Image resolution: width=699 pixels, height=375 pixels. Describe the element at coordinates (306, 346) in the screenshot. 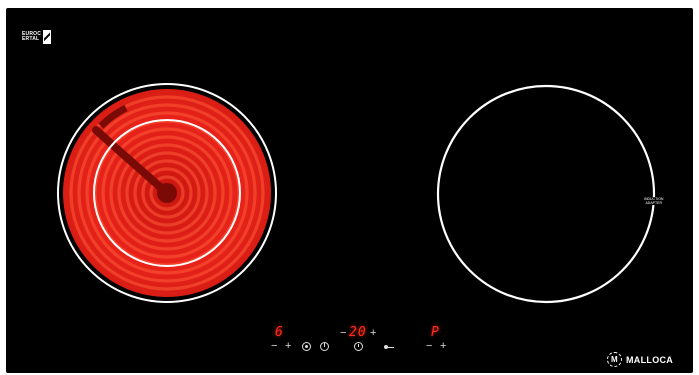

I see `lock-icon` at that location.